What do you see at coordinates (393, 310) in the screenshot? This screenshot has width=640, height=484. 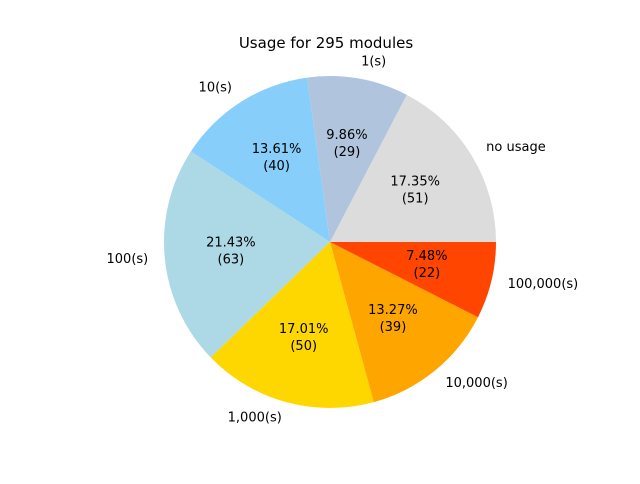 I see `slice-percent-10-000-s: 13.27%` at bounding box center [393, 310].